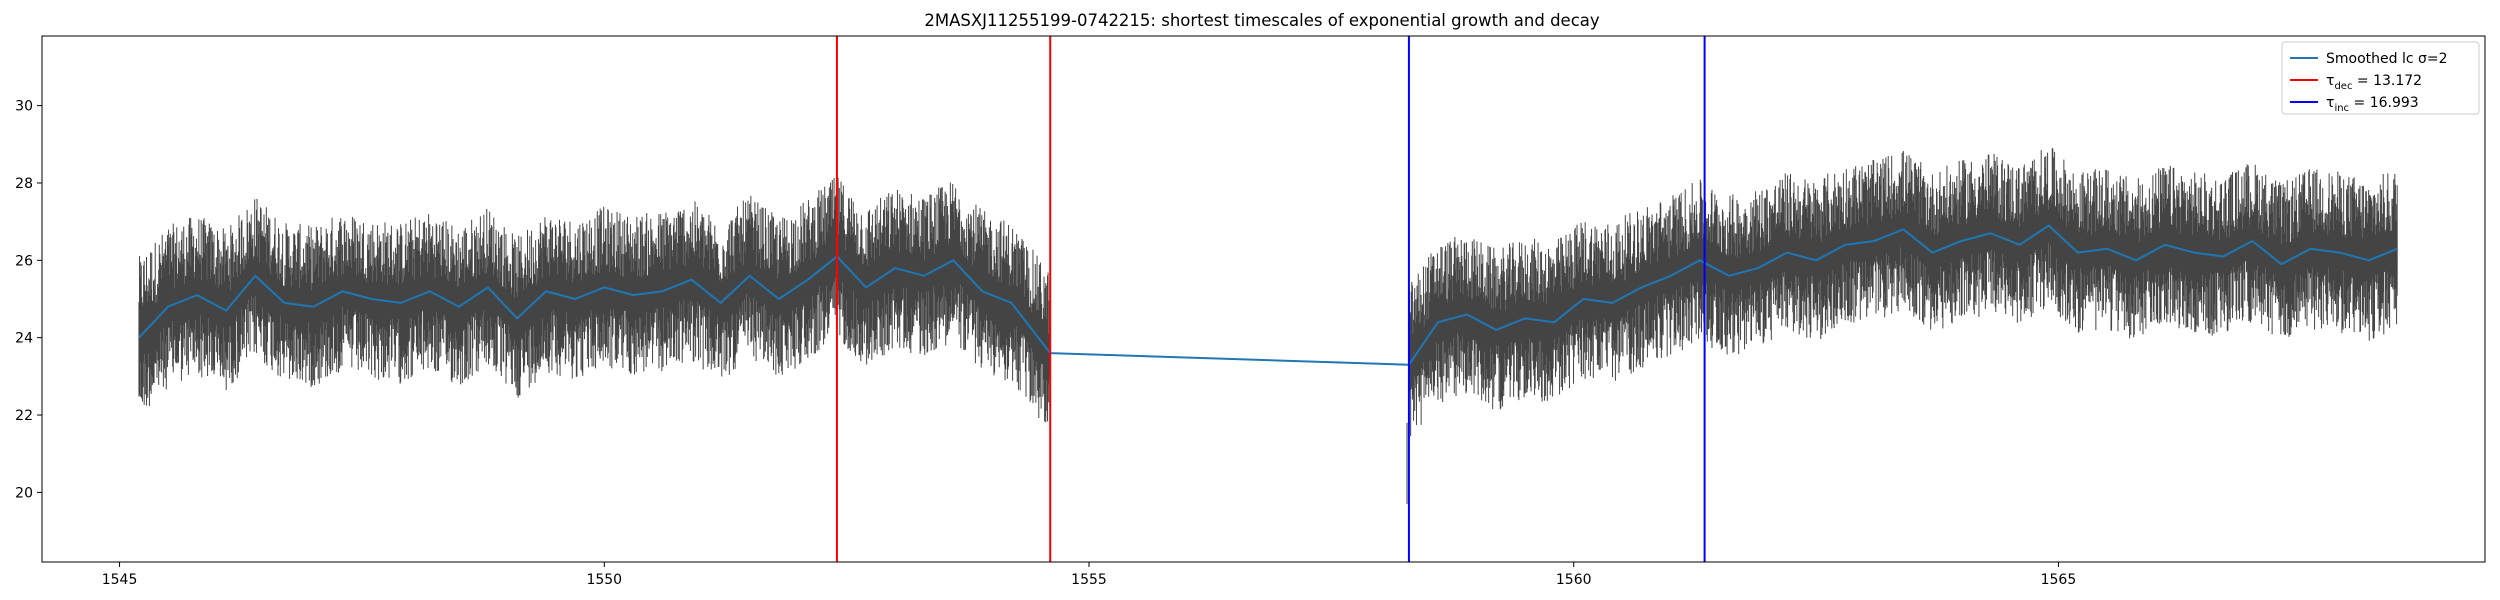 This screenshot has height=600, width=2500. What do you see at coordinates (24, 339) in the screenshot?
I see `y-tick-label: 24` at bounding box center [24, 339].